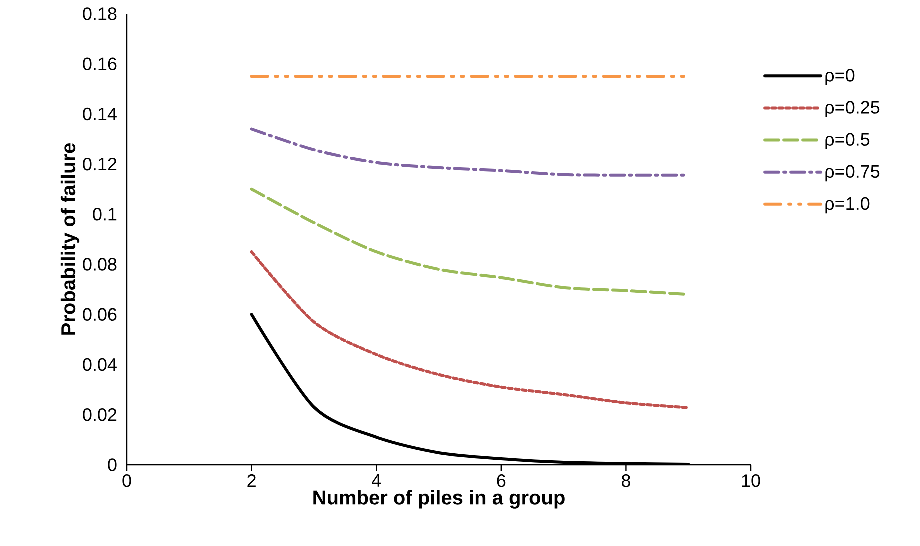 The height and width of the screenshot is (546, 920). What do you see at coordinates (853, 109) in the screenshot?
I see `legend-label: ρ=0.25` at bounding box center [853, 109].